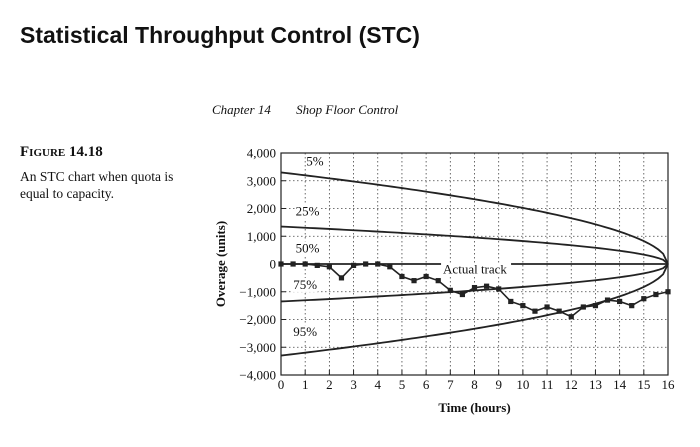 This screenshot has width=700, height=447. I want to click on x-tick-label: 14, so click(620, 384).